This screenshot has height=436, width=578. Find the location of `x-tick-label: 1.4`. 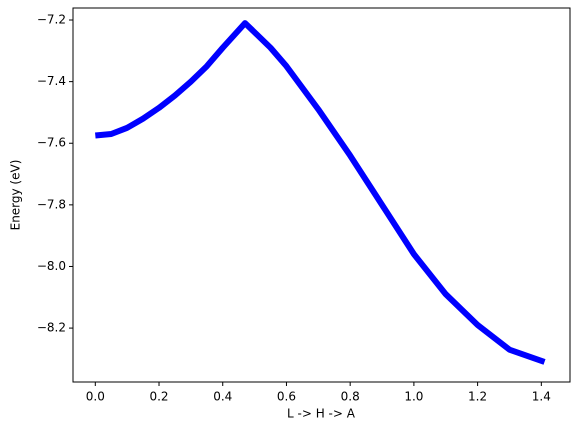

x-tick-label: 1.4 is located at coordinates (541, 397).